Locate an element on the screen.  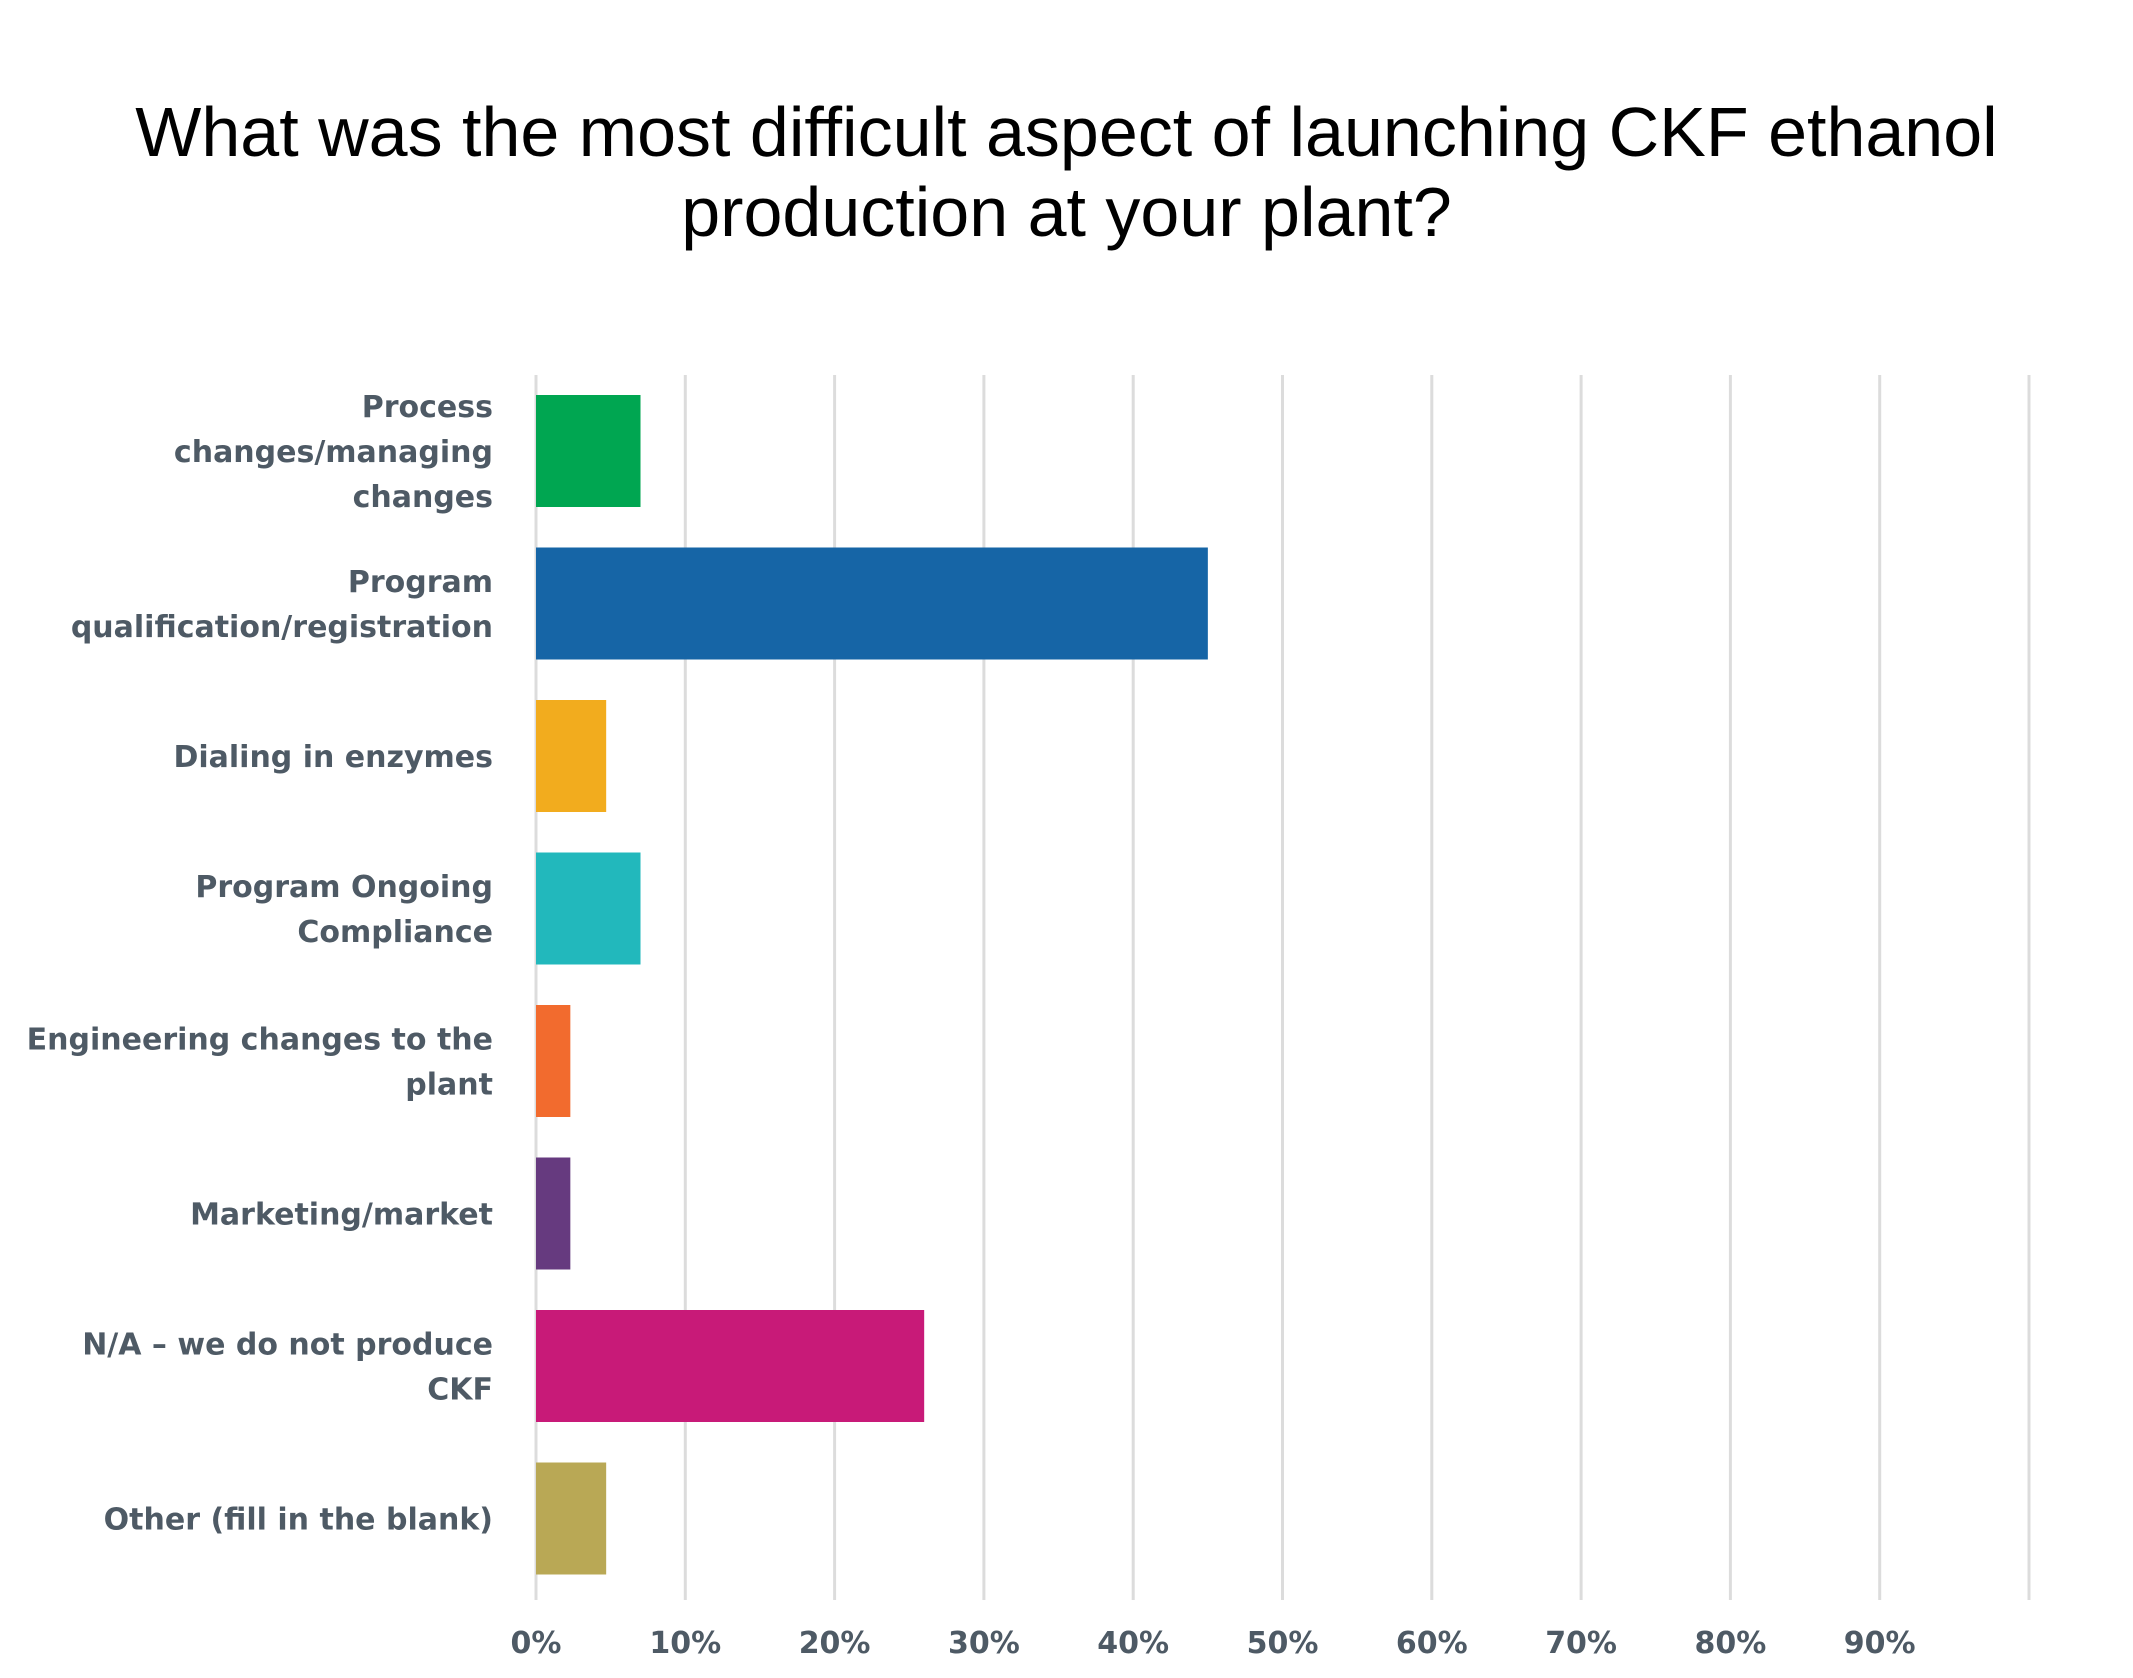
x-tick-label: 0% is located at coordinates (536, 1643).